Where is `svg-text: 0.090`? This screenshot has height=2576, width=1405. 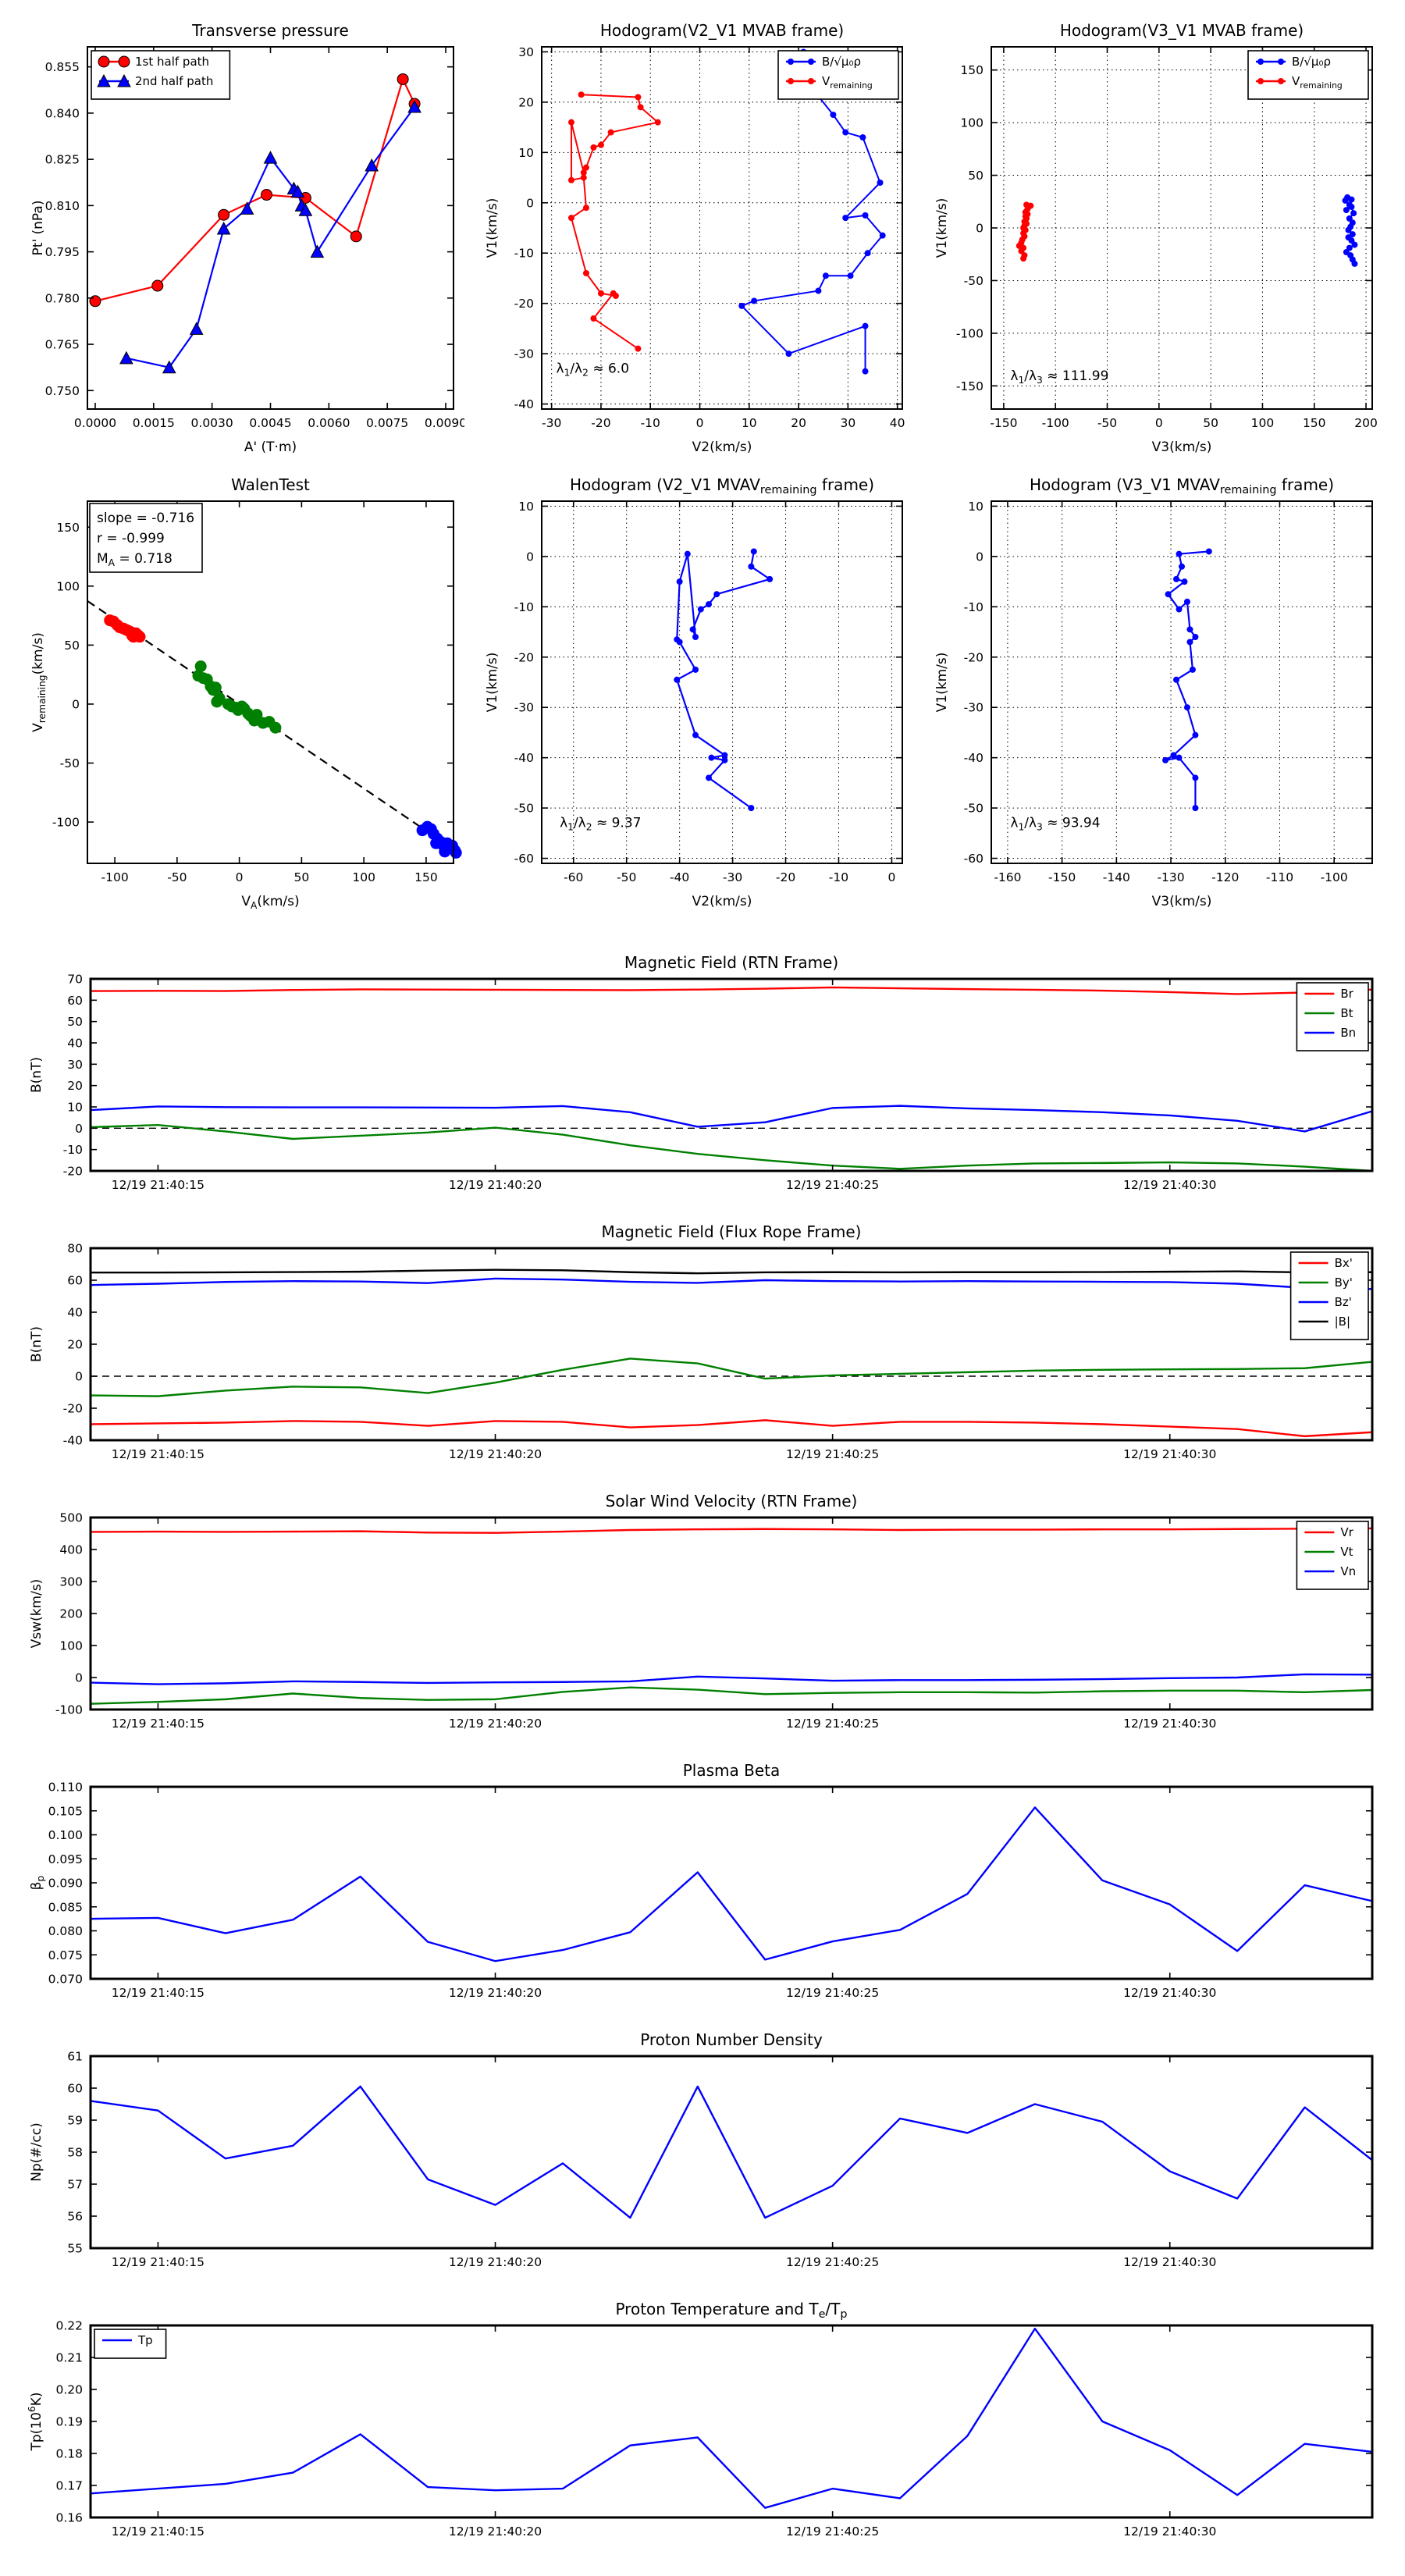
svg-text: 0.090 is located at coordinates (65, 1884).